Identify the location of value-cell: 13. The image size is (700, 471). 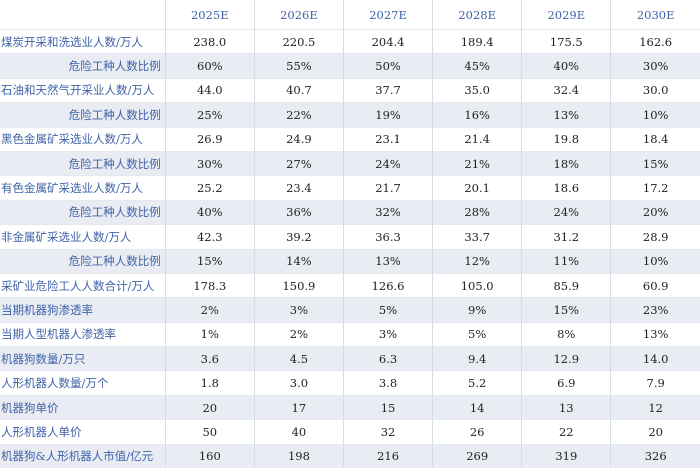
(566, 407).